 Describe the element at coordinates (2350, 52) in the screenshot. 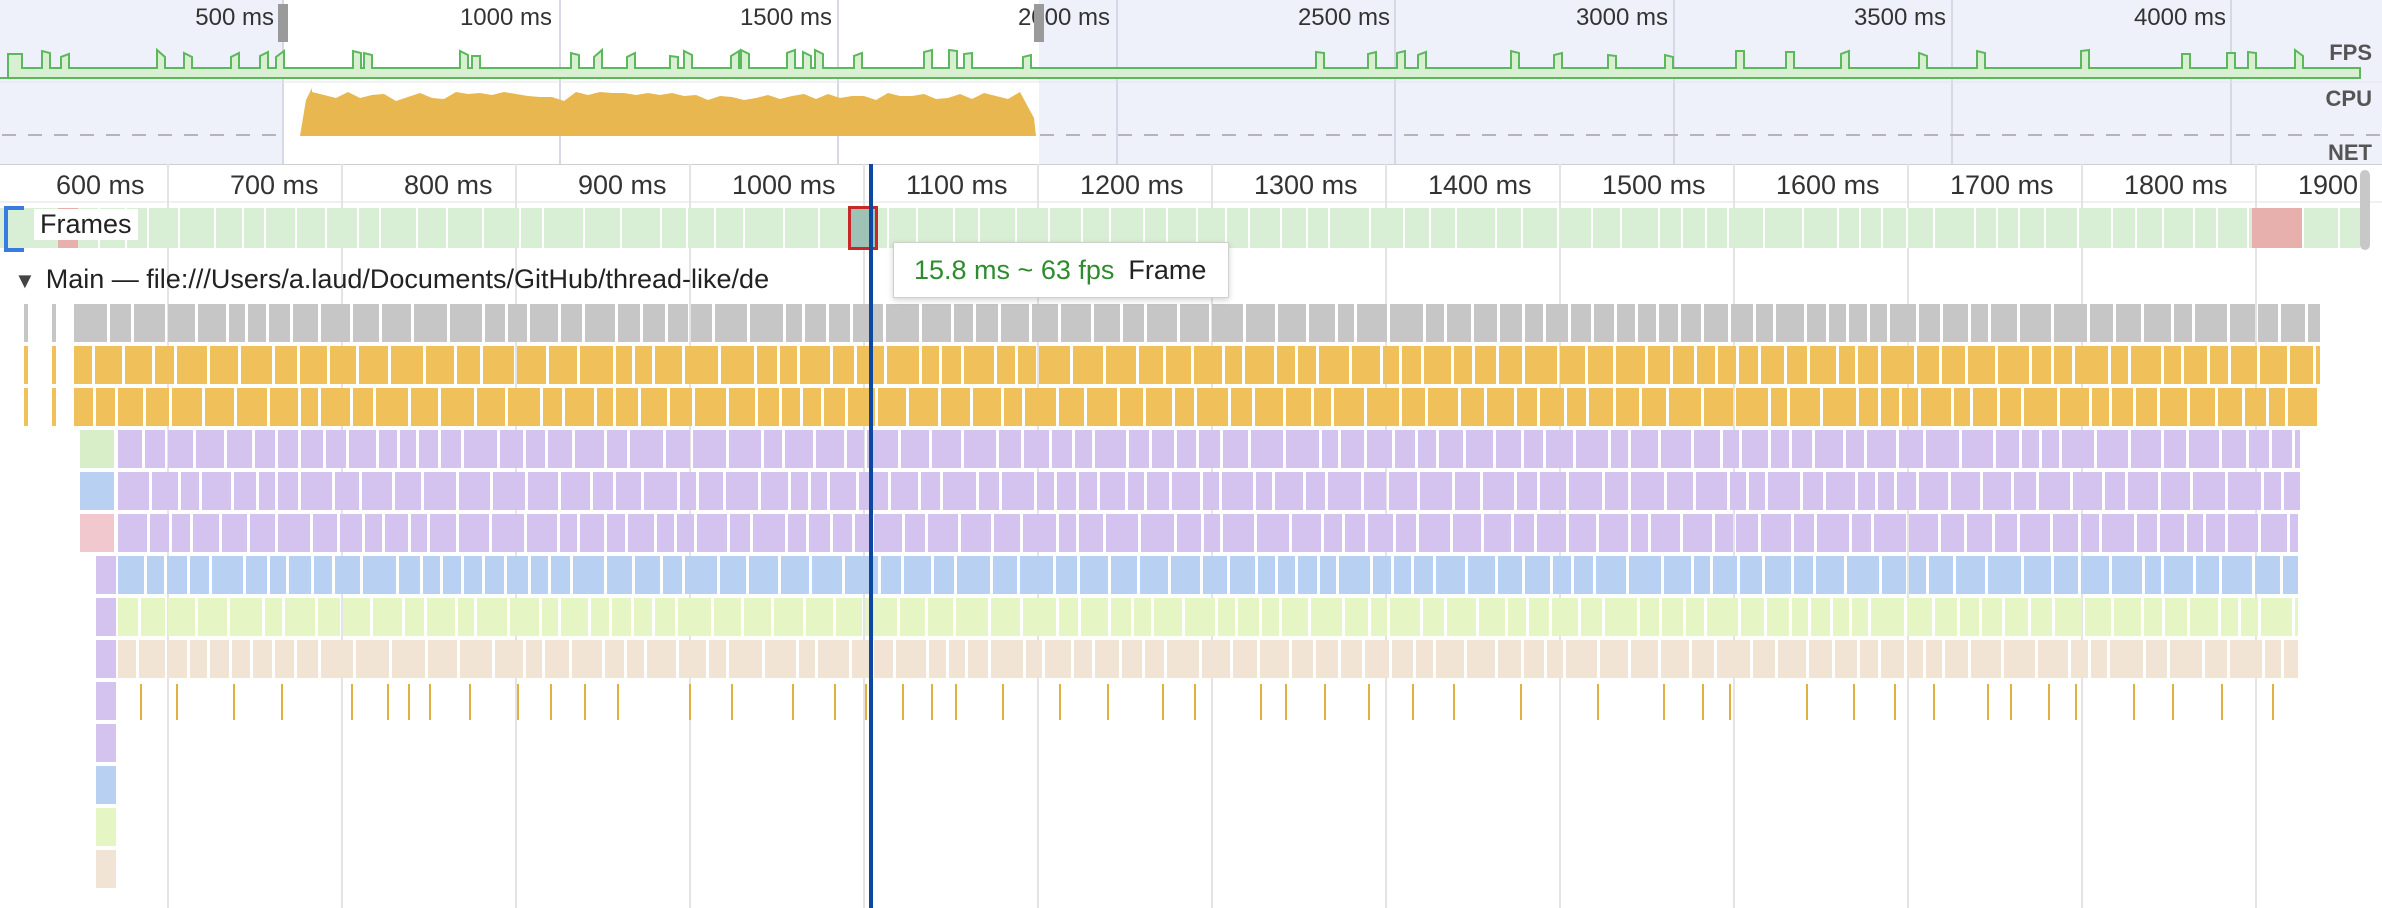

I see `fps-lane-label: FPS` at that location.